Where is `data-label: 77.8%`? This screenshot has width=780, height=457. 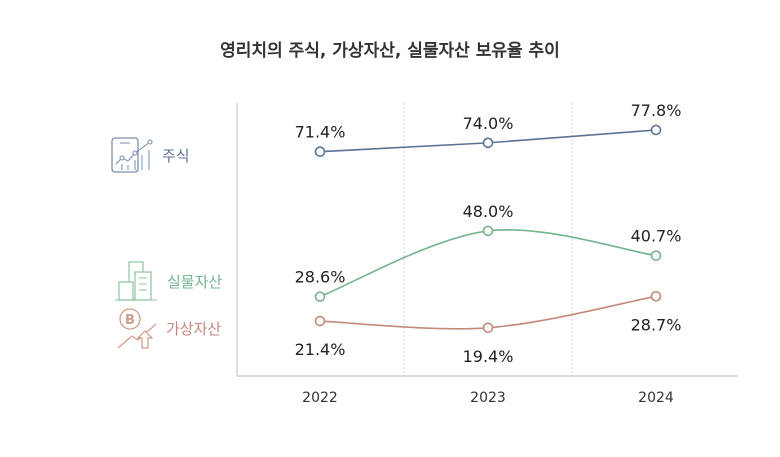 data-label: 77.8% is located at coordinates (656, 110).